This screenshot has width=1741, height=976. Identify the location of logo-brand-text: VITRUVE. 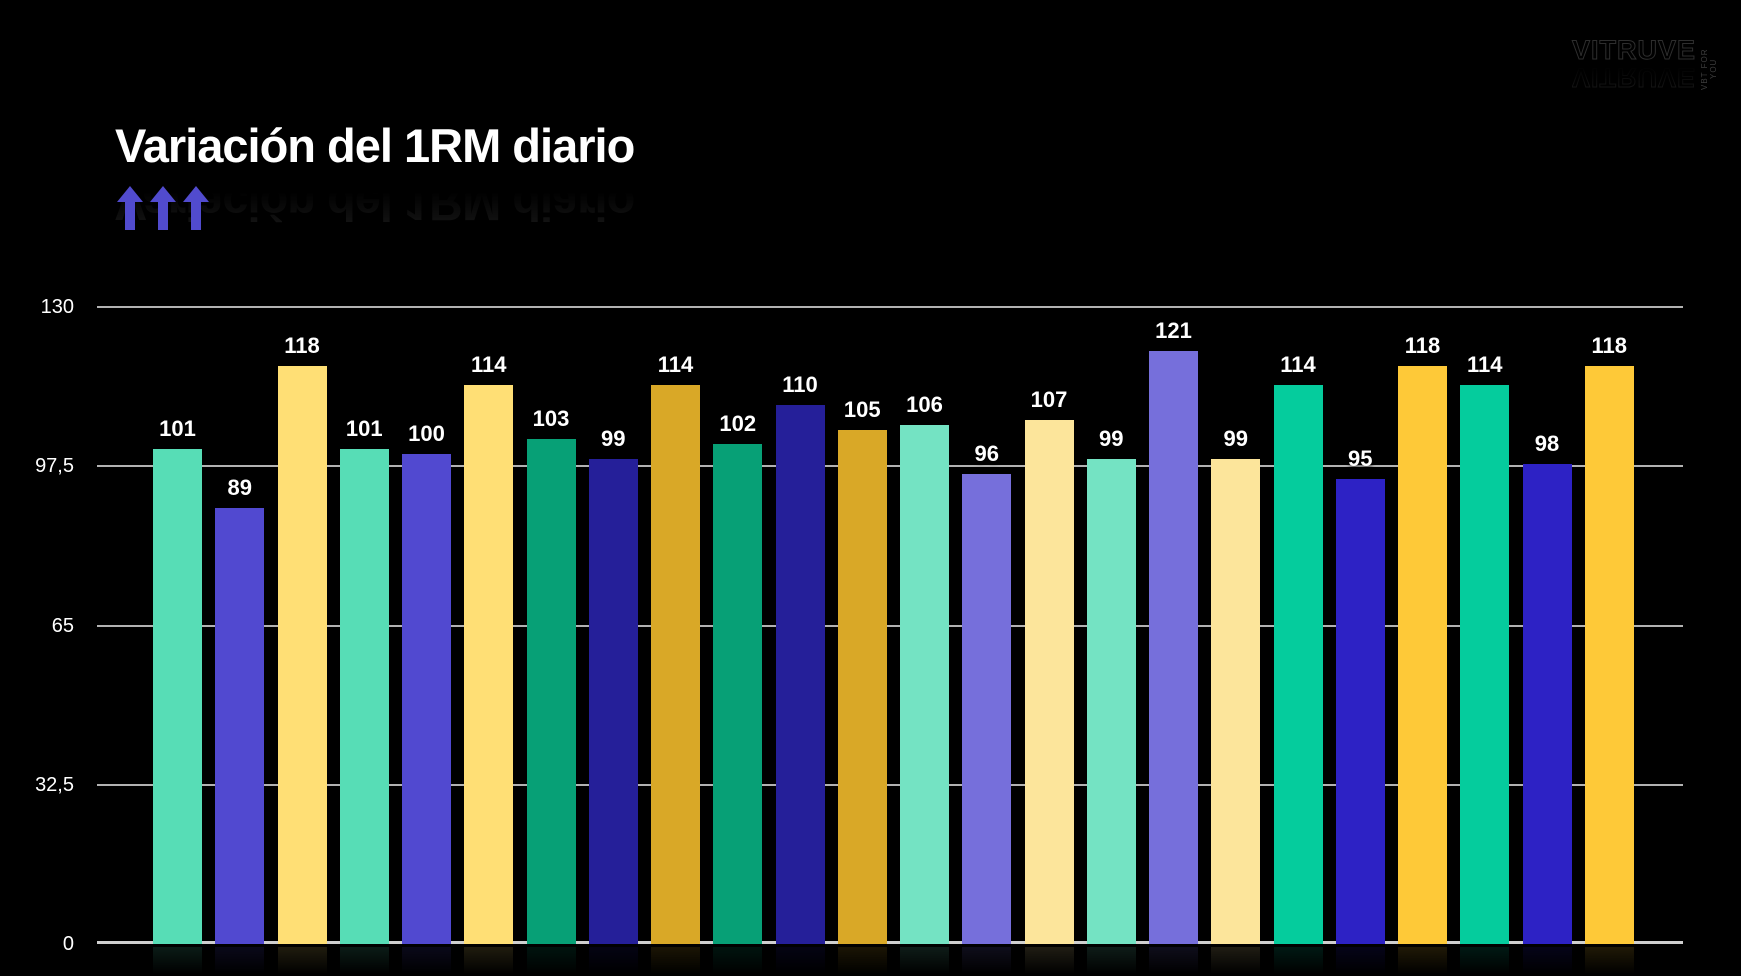
(1634, 50).